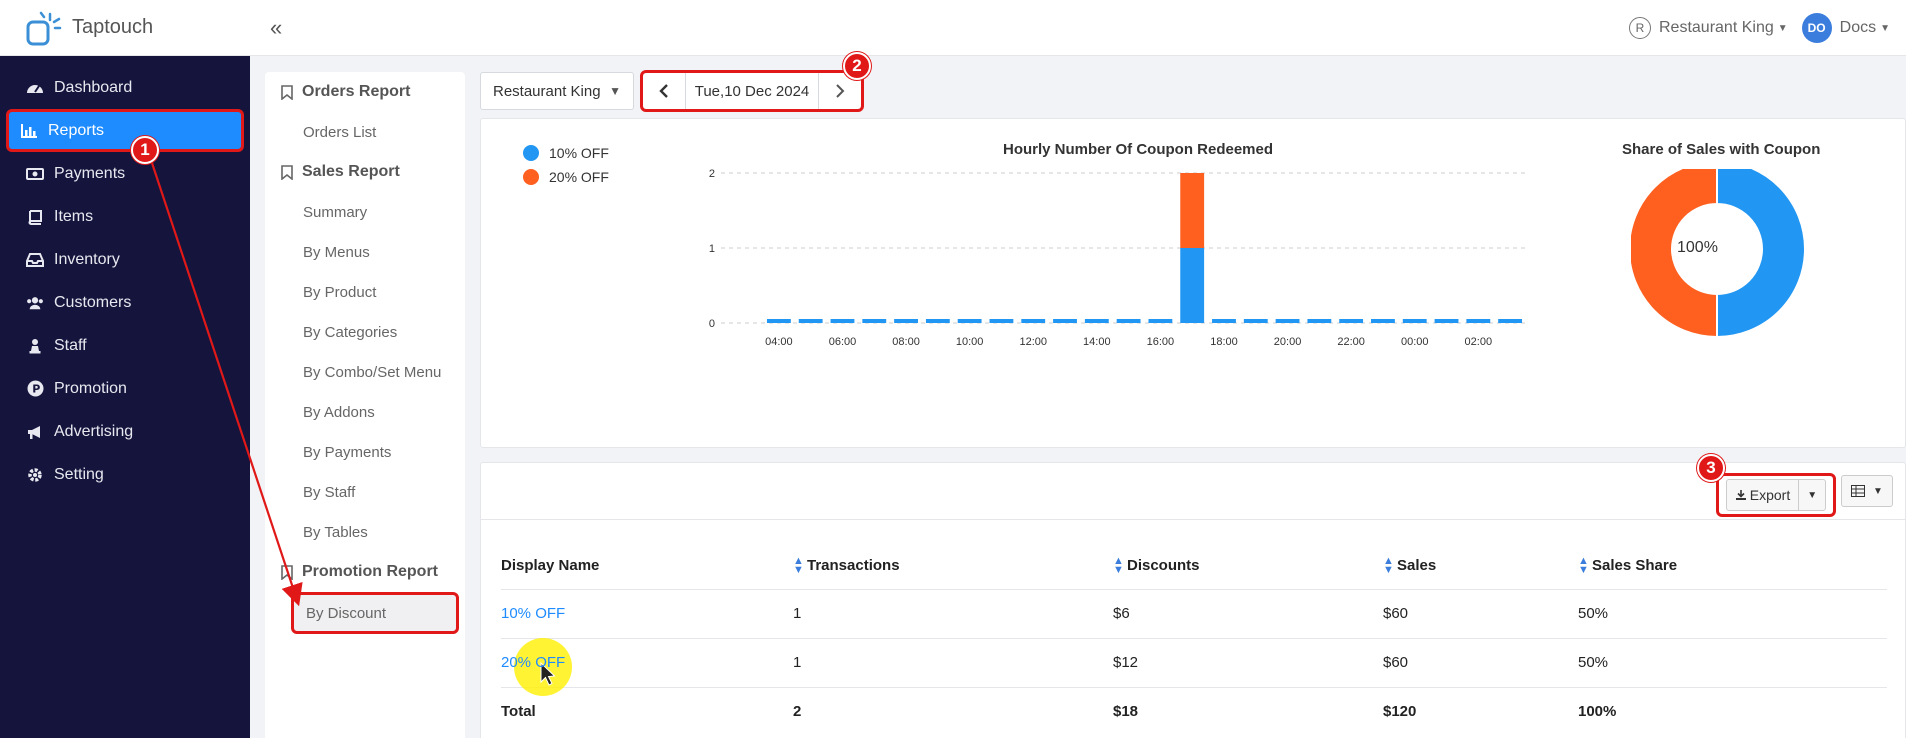 This screenshot has height=738, width=1906. I want to click on book-icon, so click(35, 217).